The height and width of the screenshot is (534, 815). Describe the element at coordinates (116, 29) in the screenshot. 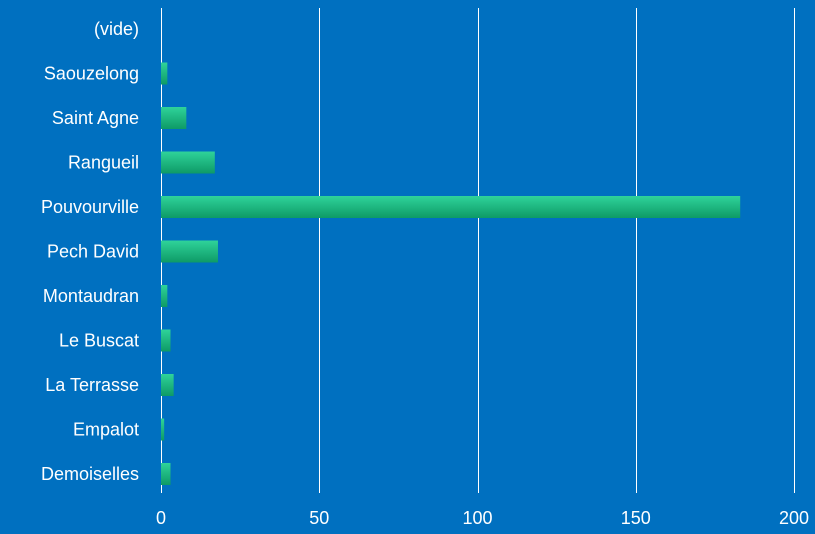

I see `category-label: (vide)` at that location.